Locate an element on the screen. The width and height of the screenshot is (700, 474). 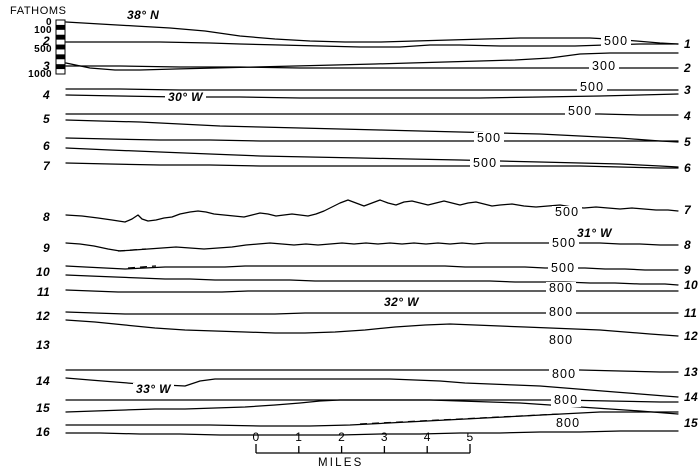
fathoms-tick-label: 100 is located at coordinates (43, 30).